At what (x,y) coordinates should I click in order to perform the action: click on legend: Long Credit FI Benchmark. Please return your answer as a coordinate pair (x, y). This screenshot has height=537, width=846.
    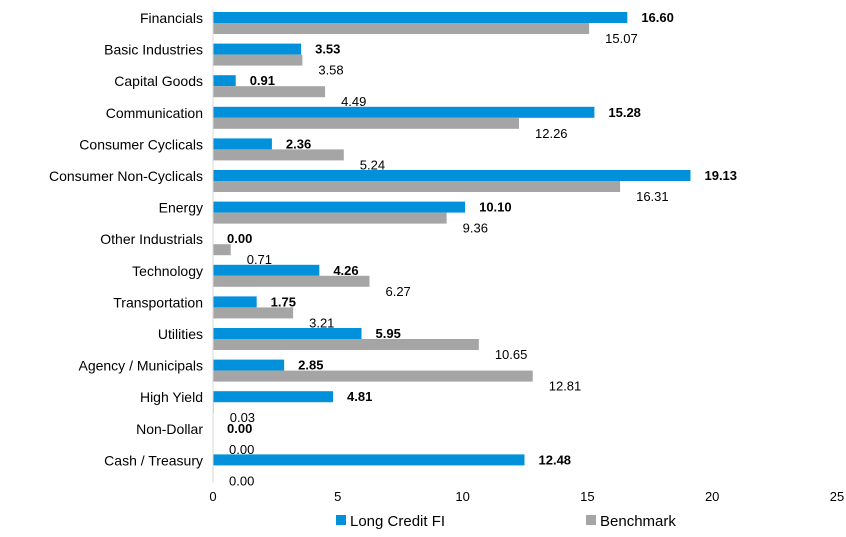
    Looking at the image, I should click on (506, 521).